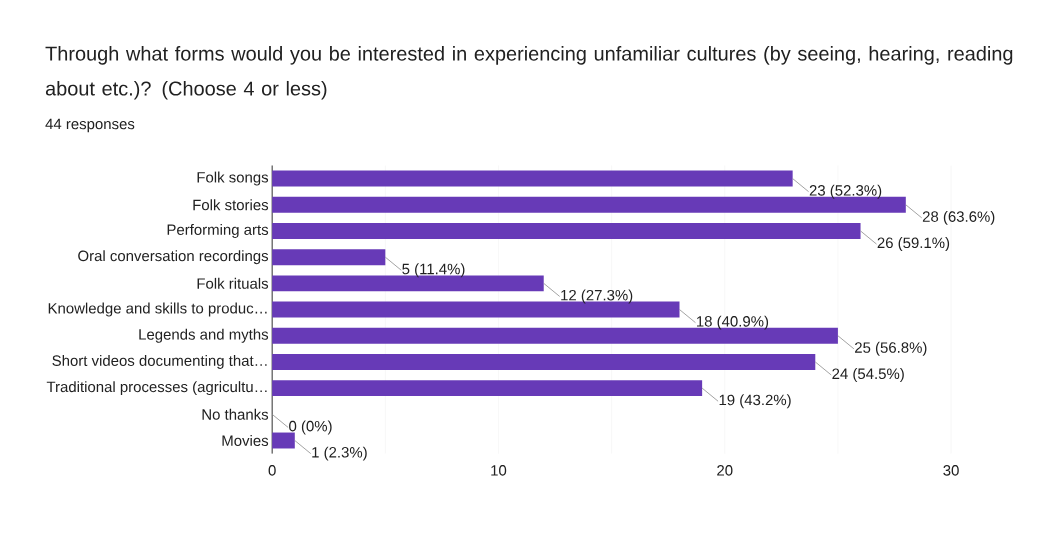 The width and height of the screenshot is (1042, 534). What do you see at coordinates (891, 348) in the screenshot?
I see `data-label: 25 (56.8%)` at bounding box center [891, 348].